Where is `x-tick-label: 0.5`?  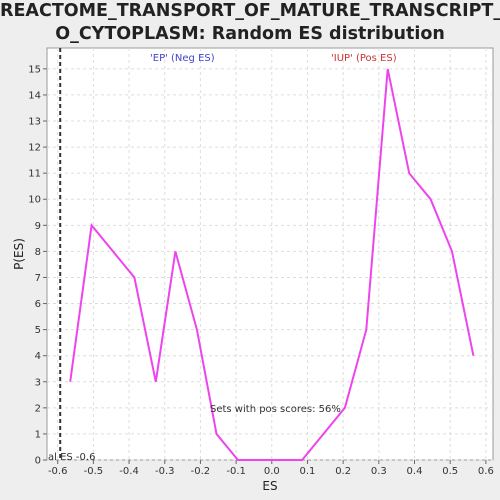
x-tick-label: 0.5 is located at coordinates (450, 471).